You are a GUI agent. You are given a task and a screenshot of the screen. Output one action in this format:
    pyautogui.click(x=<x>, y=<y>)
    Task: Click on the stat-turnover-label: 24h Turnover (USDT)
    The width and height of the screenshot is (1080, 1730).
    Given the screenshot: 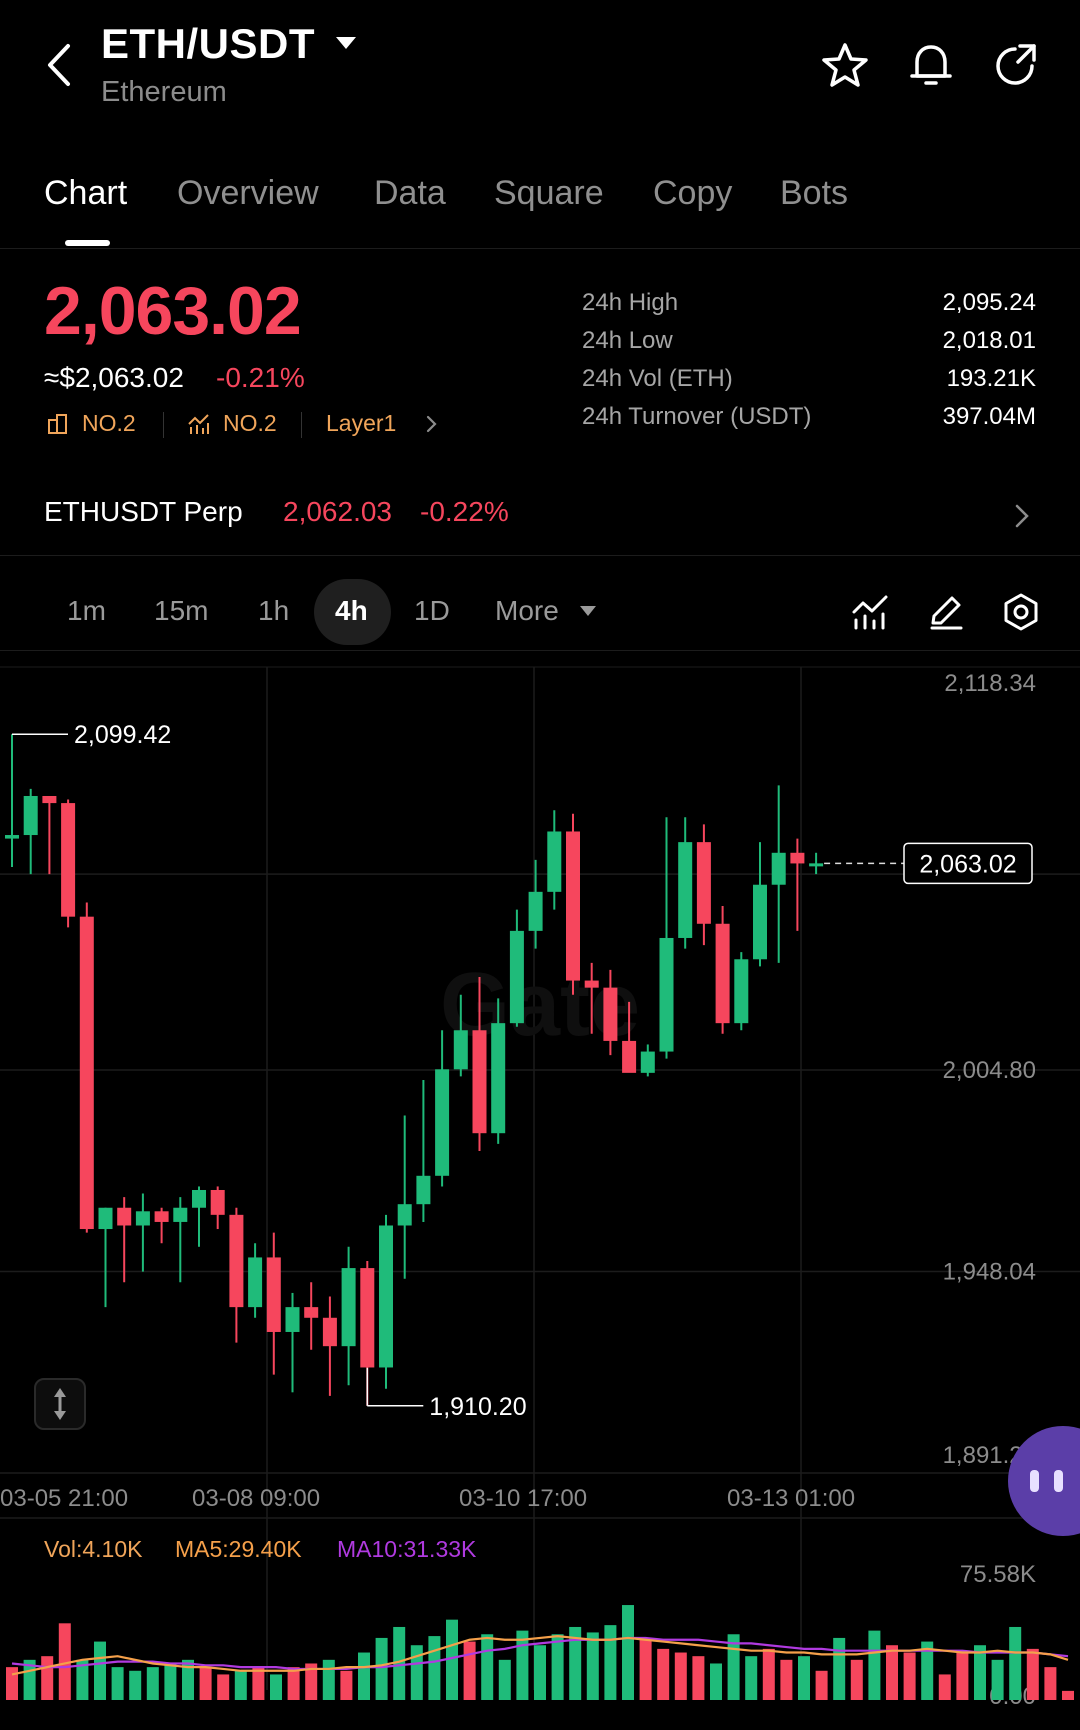 What is the action you would take?
    pyautogui.click(x=697, y=416)
    